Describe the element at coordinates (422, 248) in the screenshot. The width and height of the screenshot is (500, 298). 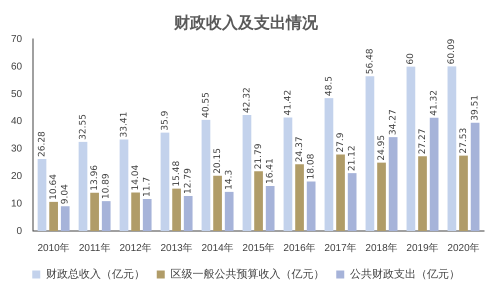
I see `x-tick-label: 2019年` at that location.